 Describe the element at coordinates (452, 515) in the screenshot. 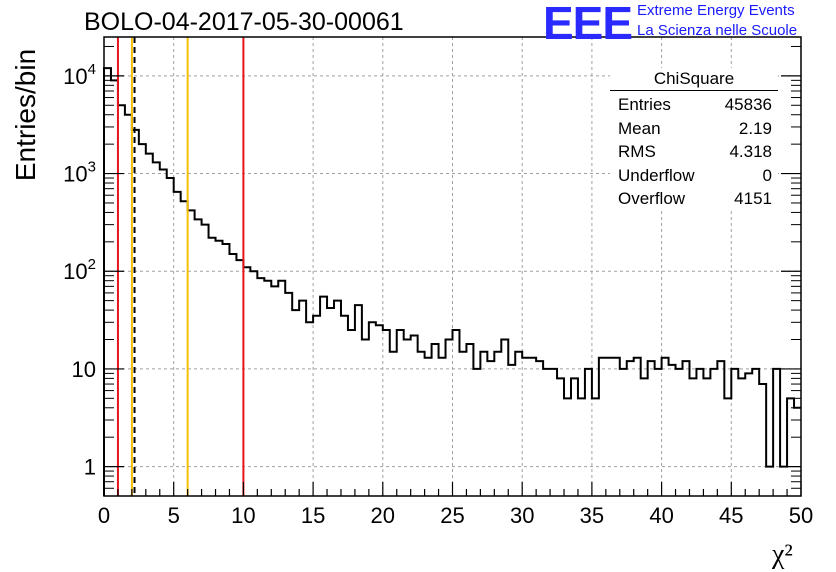

I see `x-tick-label: 25` at that location.